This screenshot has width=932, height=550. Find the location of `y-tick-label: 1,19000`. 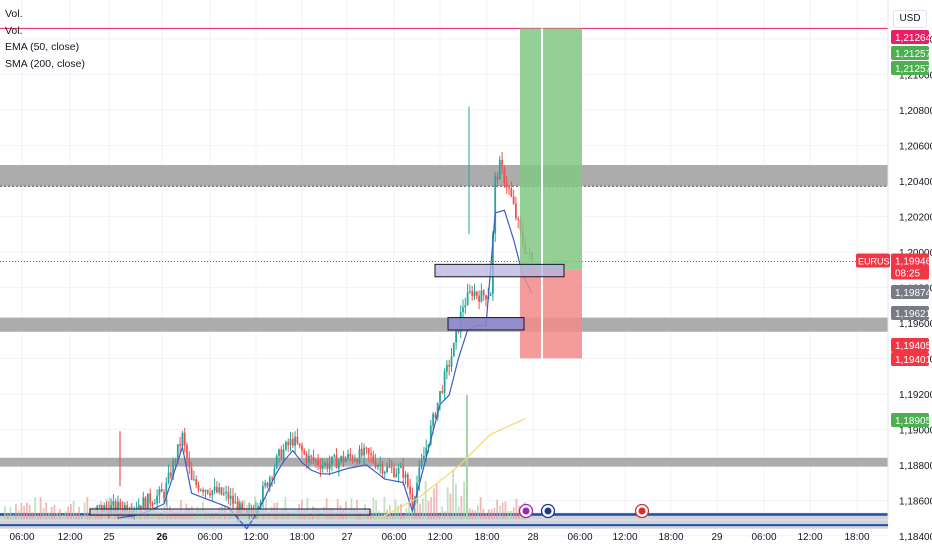

y-tick-label: 1,19000 is located at coordinates (915, 430).